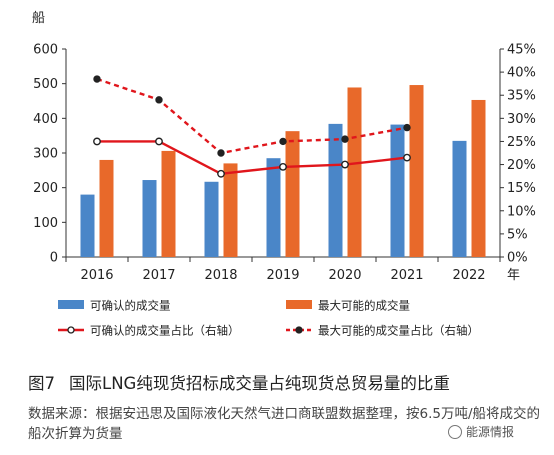  What do you see at coordinates (490, 432) in the screenshot?
I see `watermark-text: 能源情报` at bounding box center [490, 432].